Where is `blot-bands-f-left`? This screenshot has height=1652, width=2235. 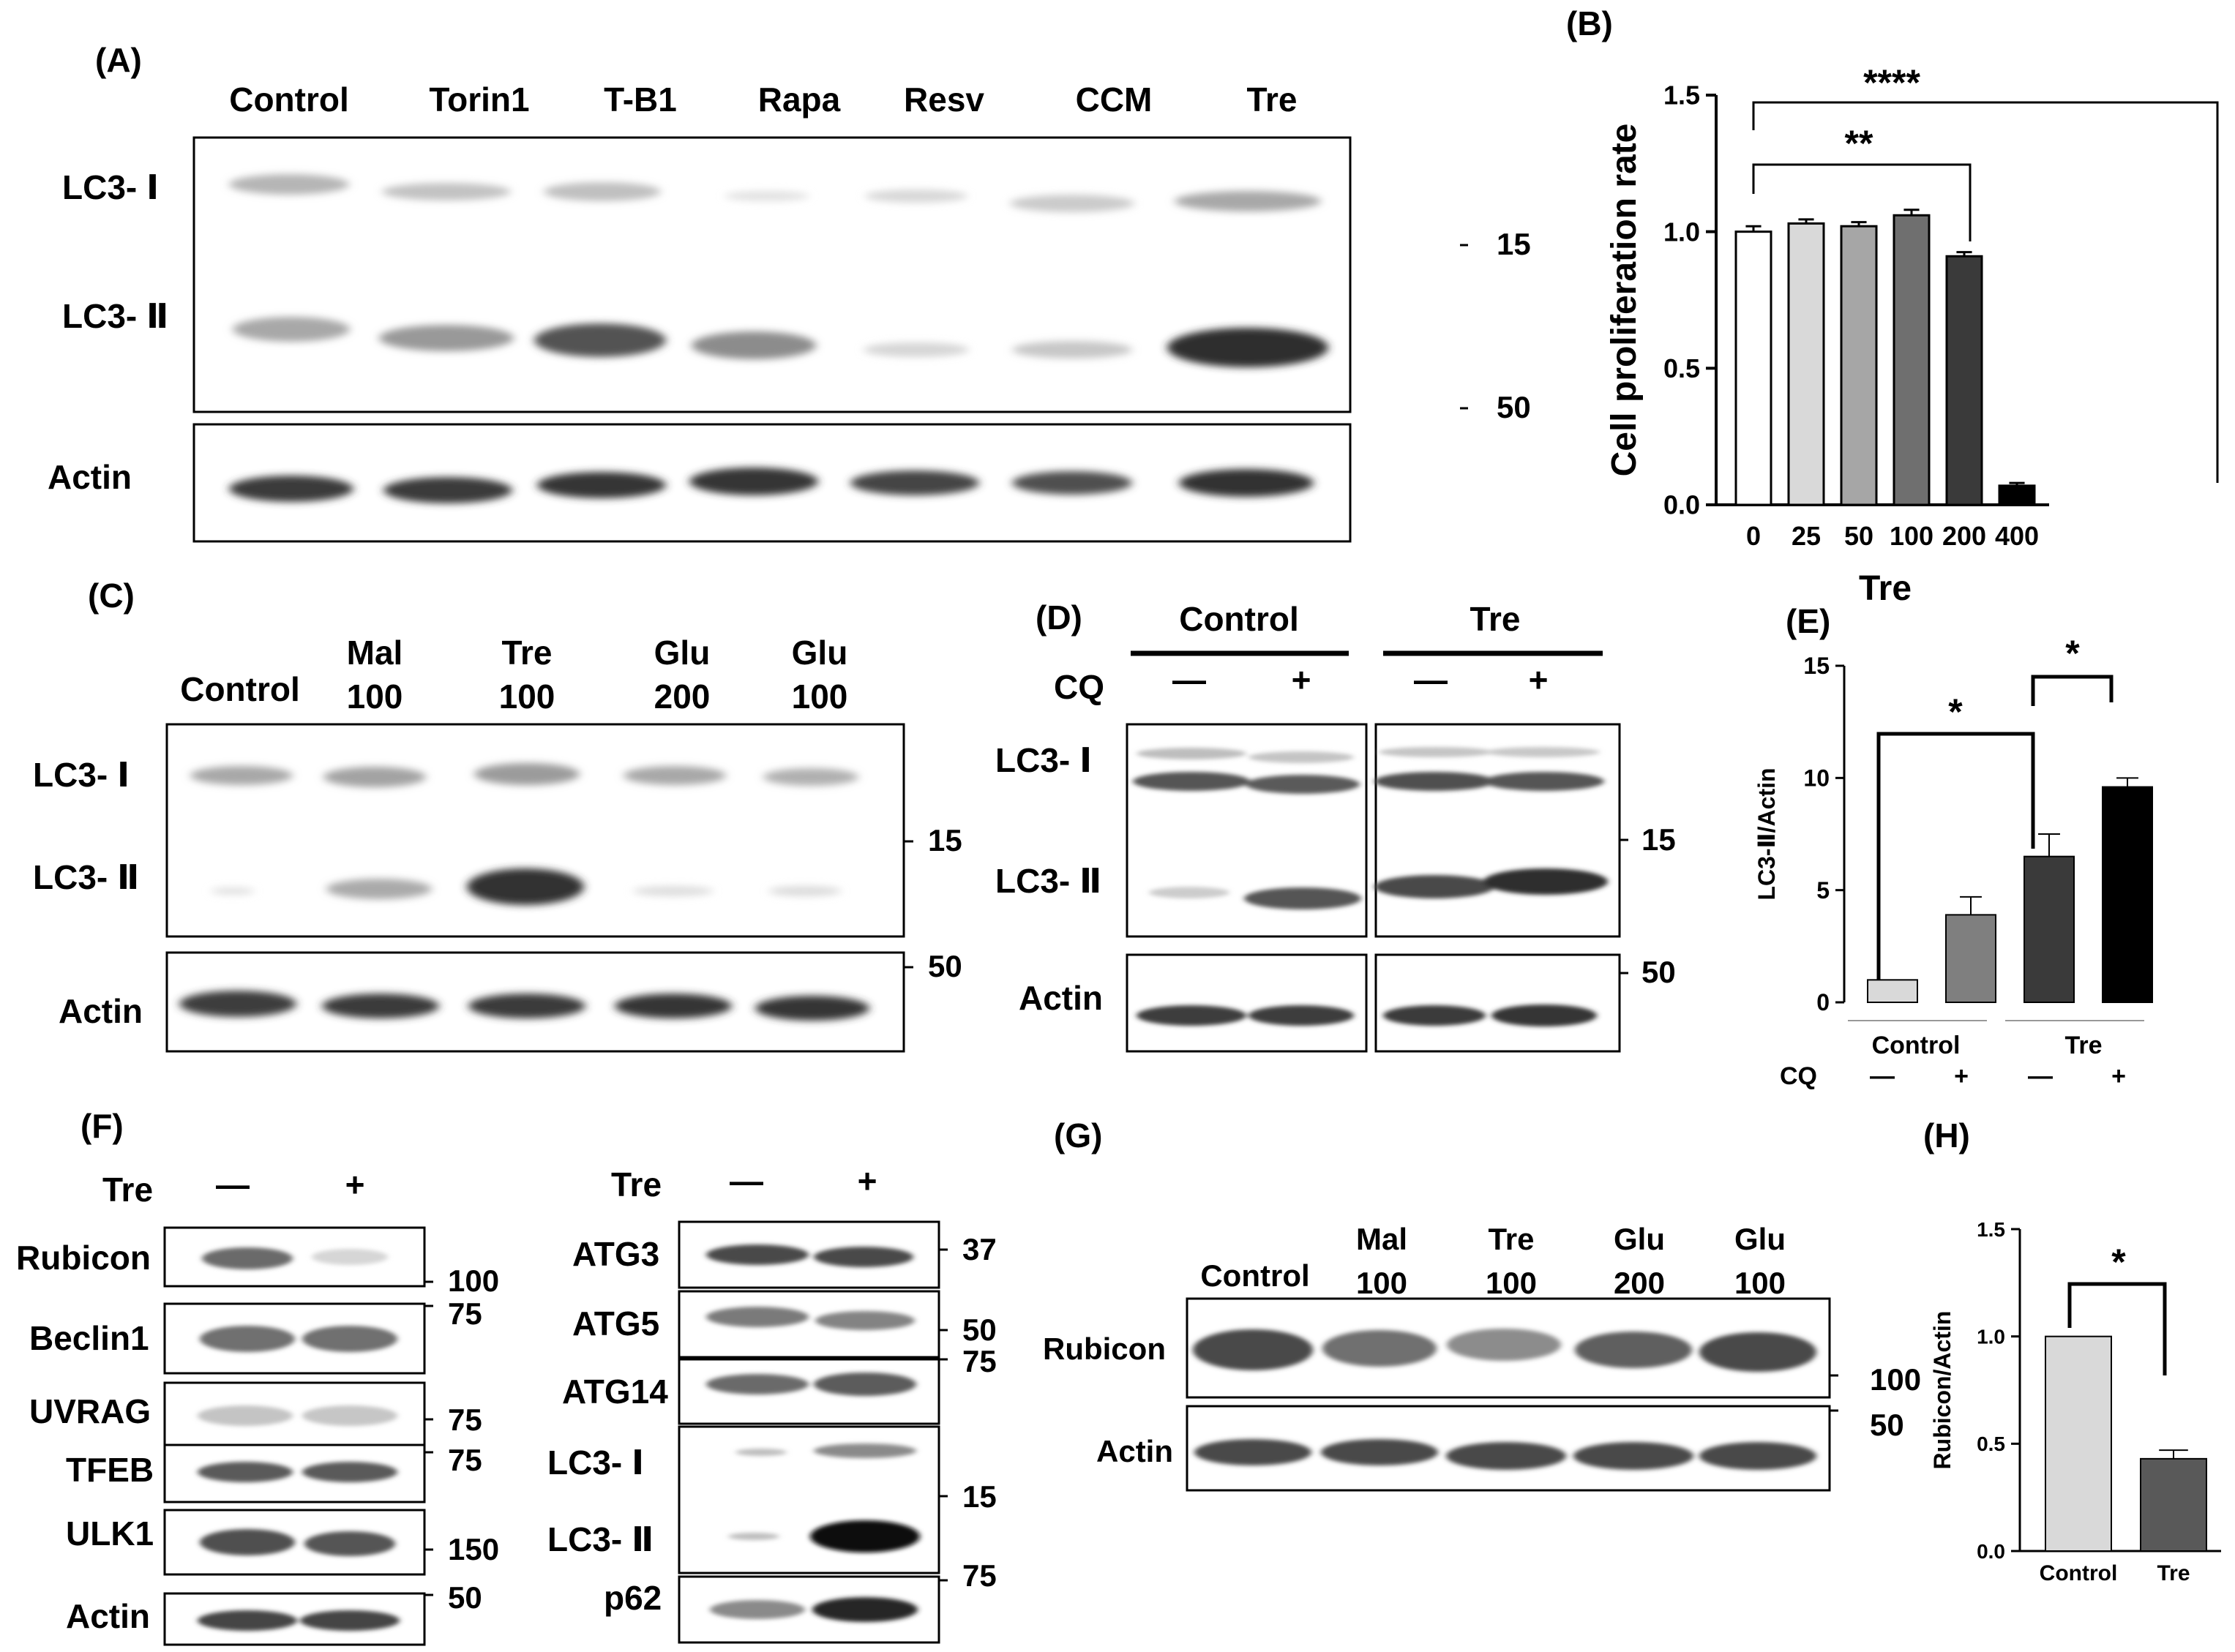
blot-bands-f-left is located at coordinates (299, 1439).